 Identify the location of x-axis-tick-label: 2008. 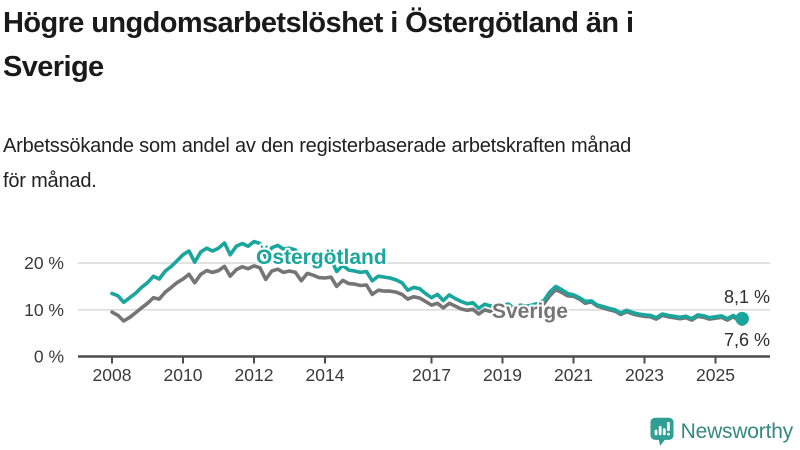
(112, 375).